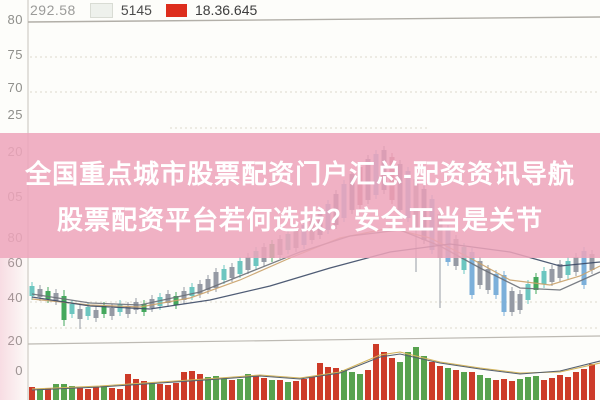  What do you see at coordinates (176, 10) in the screenshot?
I see `legend-swatch-red` at bounding box center [176, 10].